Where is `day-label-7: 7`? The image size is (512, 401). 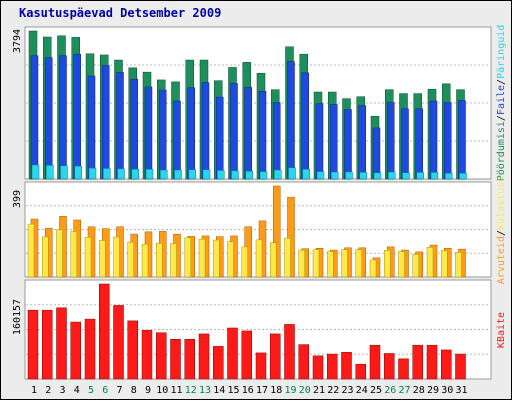
day-label-7: 7 is located at coordinates (119, 390).